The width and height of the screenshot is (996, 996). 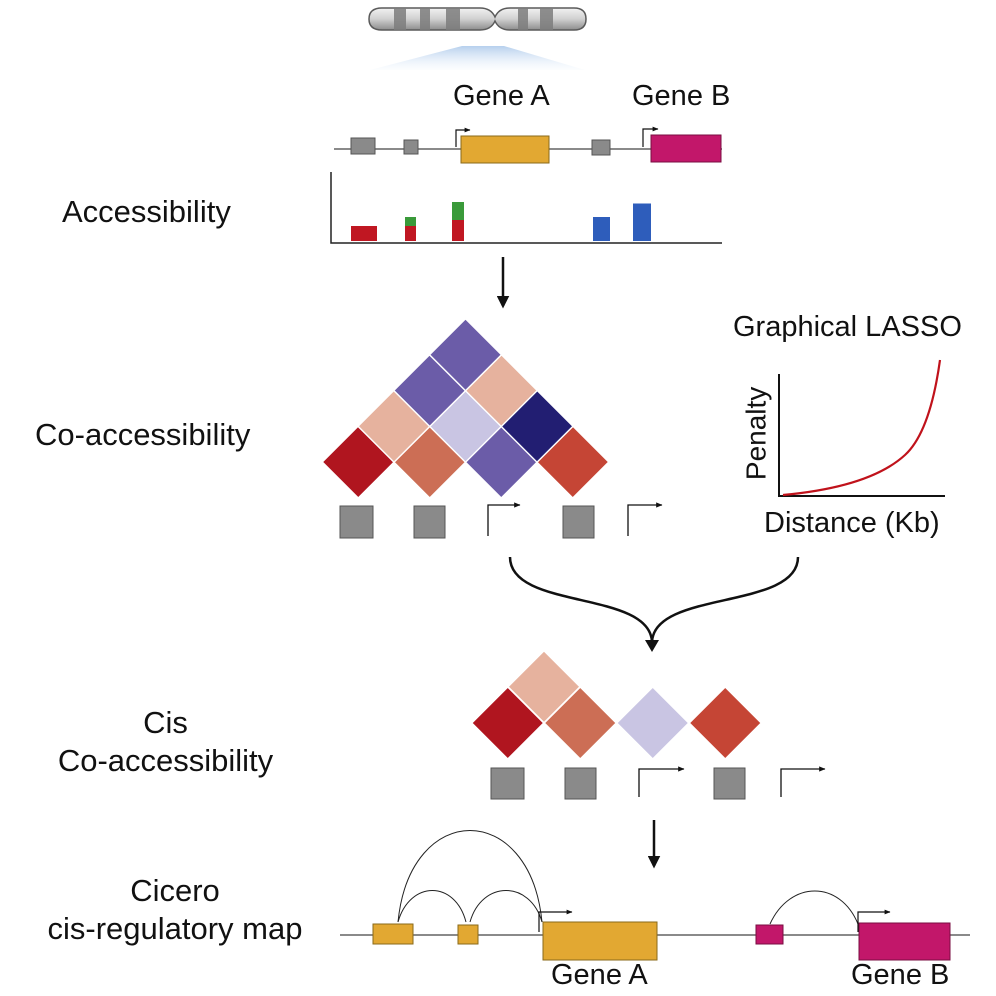 What do you see at coordinates (501, 96) in the screenshot?
I see `gene-a-label-top: Gene A` at bounding box center [501, 96].